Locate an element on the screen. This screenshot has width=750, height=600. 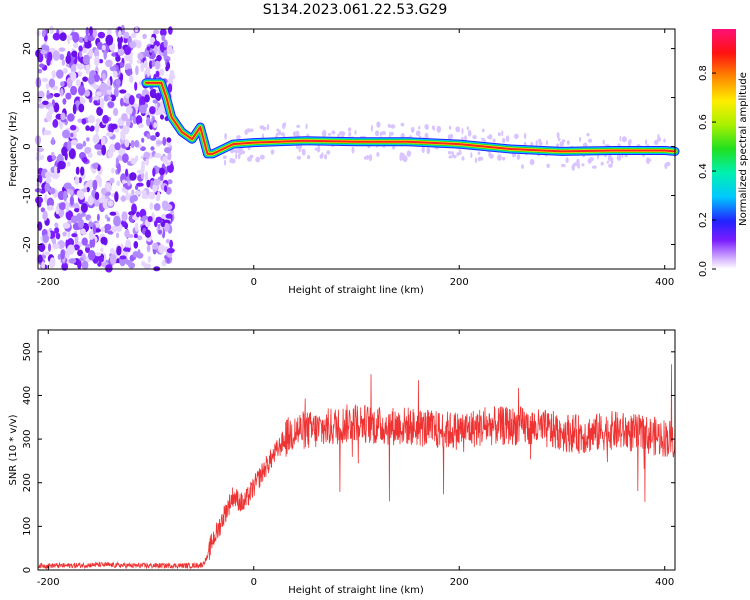
x-tick-label: 200 is located at coordinates (459, 582).